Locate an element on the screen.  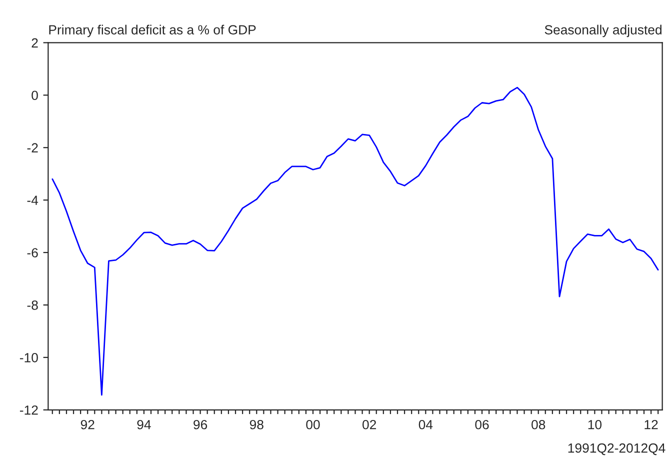
y-tick-label: -6 is located at coordinates (32, 253).